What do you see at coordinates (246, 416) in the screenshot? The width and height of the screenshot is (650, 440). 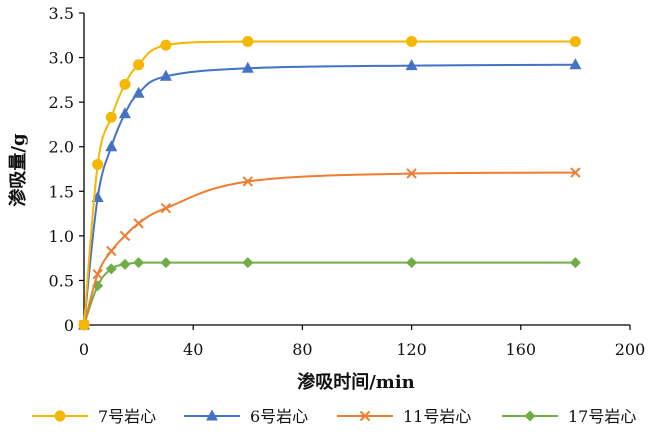 I see `legend-item: 6号岩心` at bounding box center [246, 416].